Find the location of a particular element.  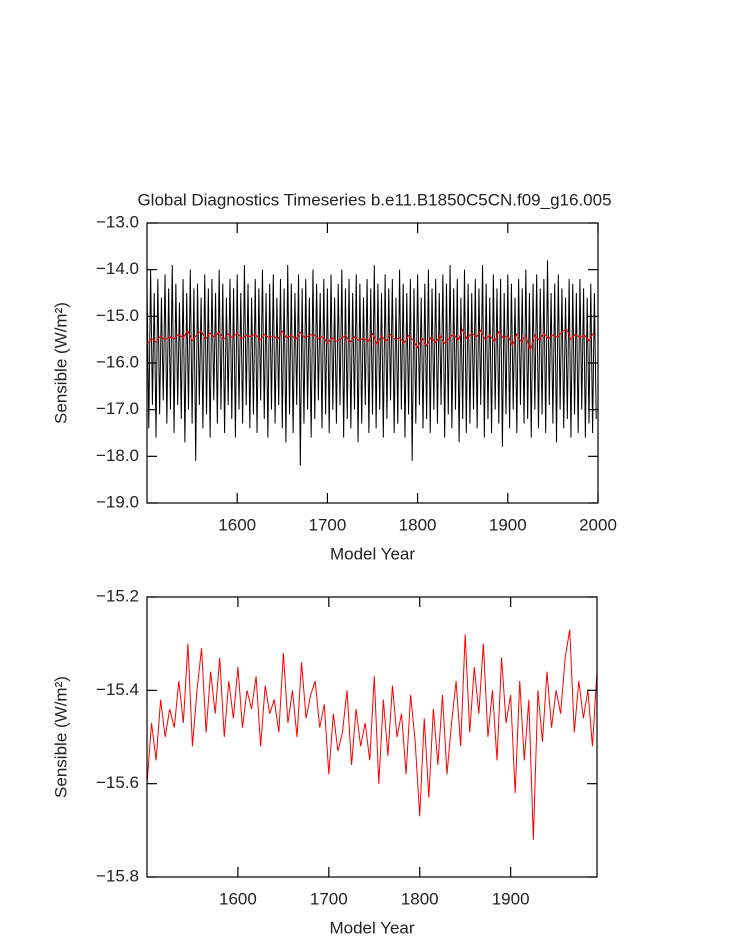

x-tick-label: 2000 is located at coordinates (598, 524).